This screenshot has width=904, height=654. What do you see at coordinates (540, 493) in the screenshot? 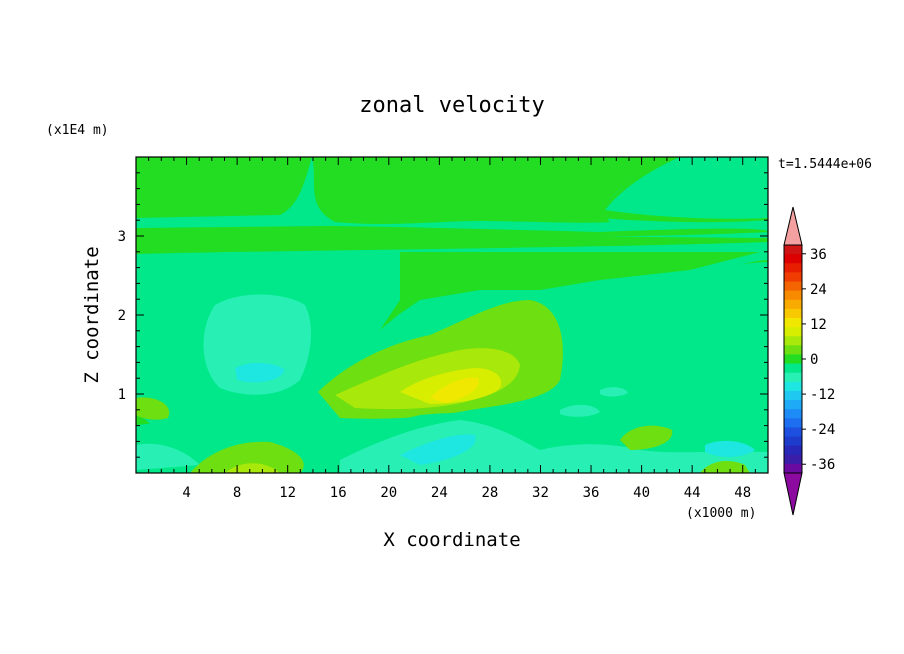
I see `x-tick-label: 32` at bounding box center [540, 493].